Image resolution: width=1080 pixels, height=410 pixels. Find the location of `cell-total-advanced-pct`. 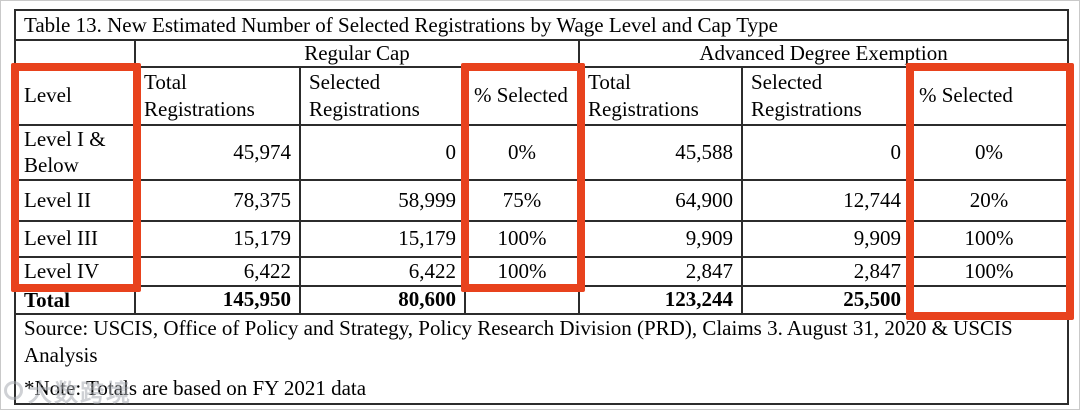

cell-total-advanced-pct is located at coordinates (989, 299).